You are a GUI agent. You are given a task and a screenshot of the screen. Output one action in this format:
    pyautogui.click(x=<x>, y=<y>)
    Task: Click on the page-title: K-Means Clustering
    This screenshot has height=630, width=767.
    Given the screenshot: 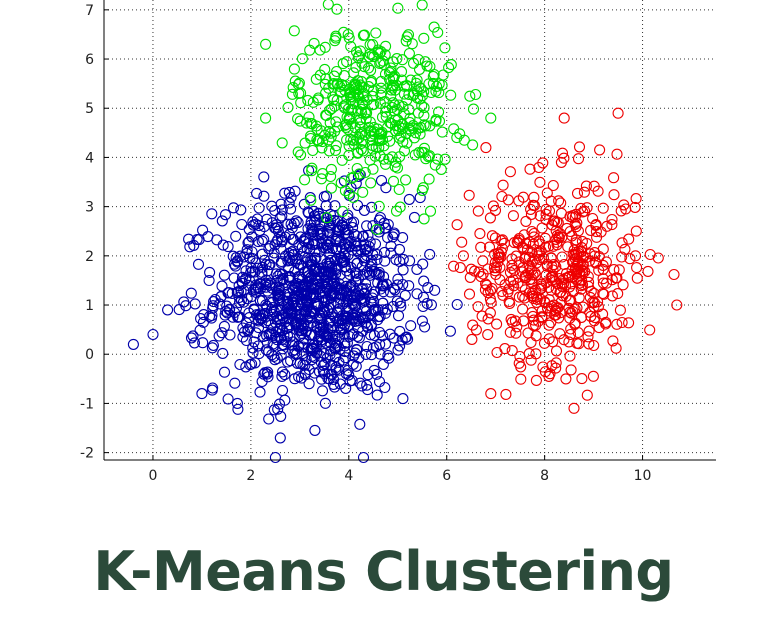 What is the action you would take?
    pyautogui.click(x=383, y=571)
    